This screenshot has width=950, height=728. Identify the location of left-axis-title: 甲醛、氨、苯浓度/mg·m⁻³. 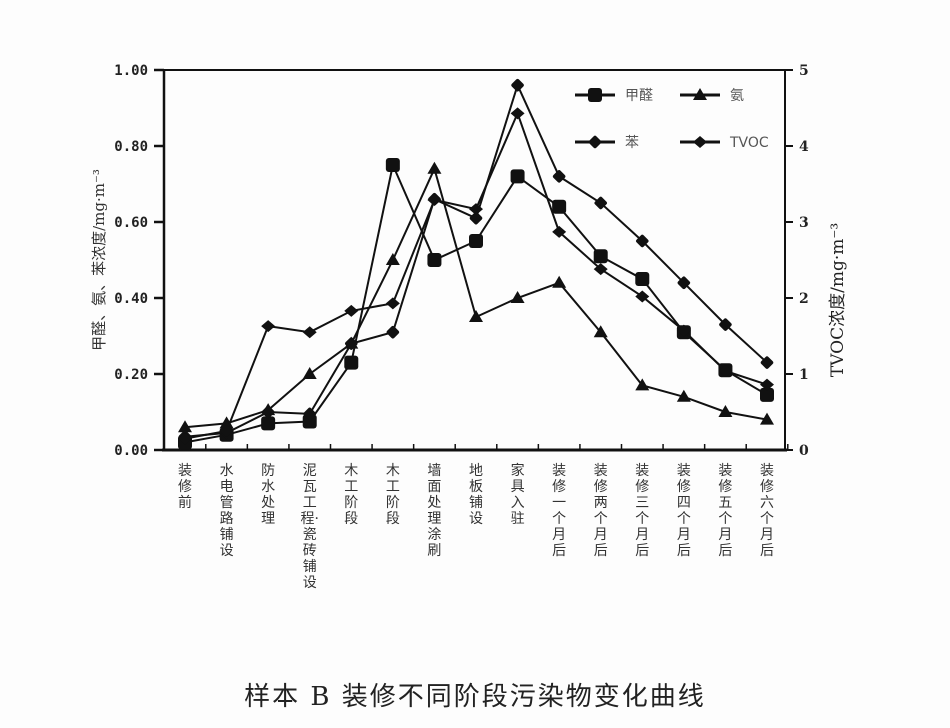
(99, 260).